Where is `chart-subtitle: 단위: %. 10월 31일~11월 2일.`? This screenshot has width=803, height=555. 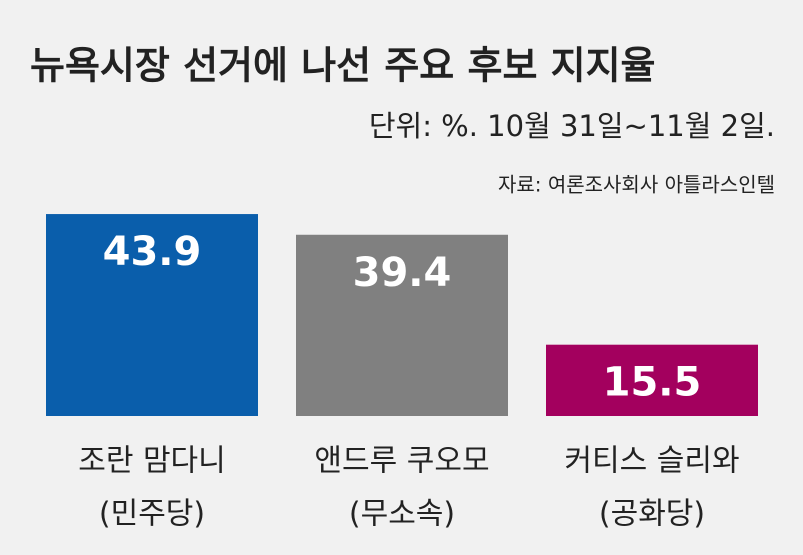 chart-subtitle: 단위: %. 10월 31일~11월 2일. is located at coordinates (572, 126).